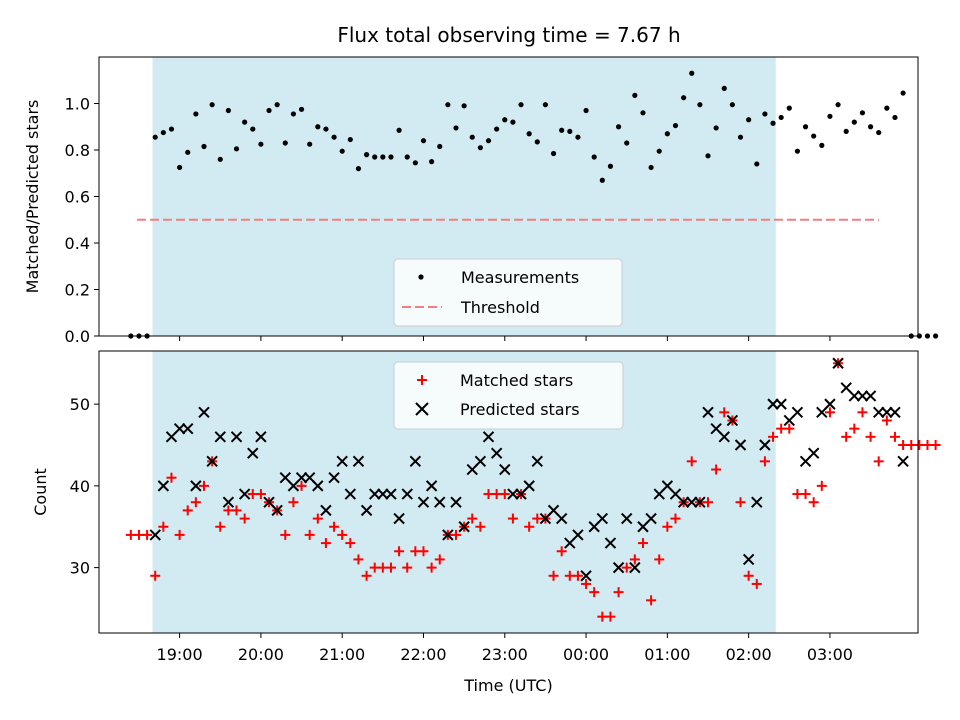  What do you see at coordinates (508, 395) in the screenshot?
I see `bottom-legend: Matched stars Predicted stars` at bounding box center [508, 395].